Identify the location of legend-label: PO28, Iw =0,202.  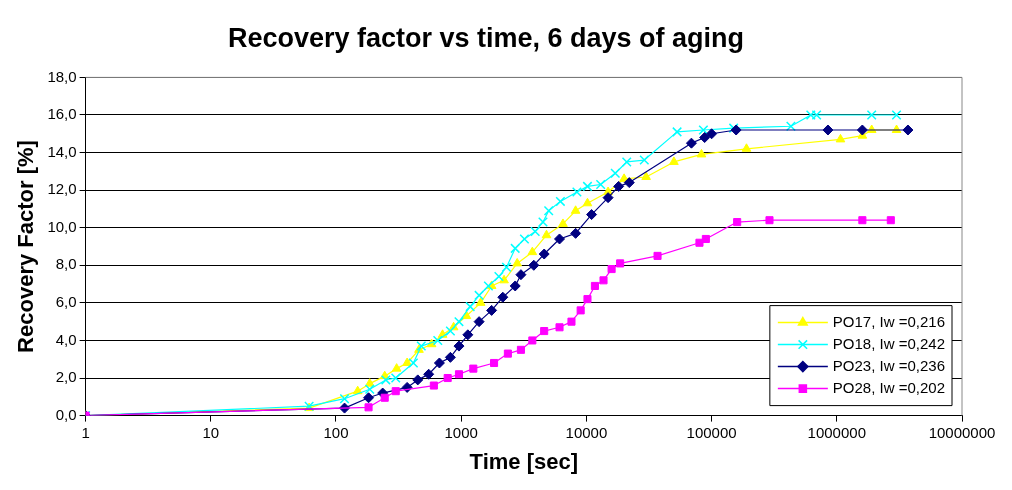
(888, 387).